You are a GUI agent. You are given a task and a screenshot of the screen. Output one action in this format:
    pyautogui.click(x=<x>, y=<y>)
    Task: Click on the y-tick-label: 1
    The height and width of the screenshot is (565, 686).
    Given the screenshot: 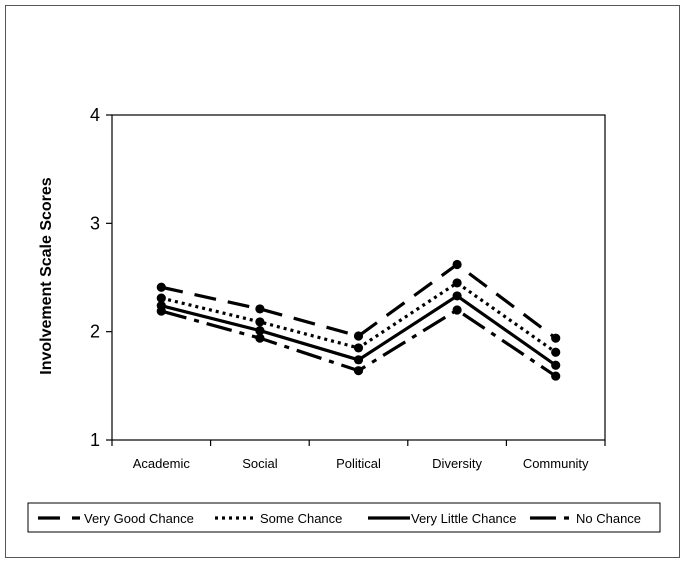 What is the action you would take?
    pyautogui.click(x=95, y=440)
    